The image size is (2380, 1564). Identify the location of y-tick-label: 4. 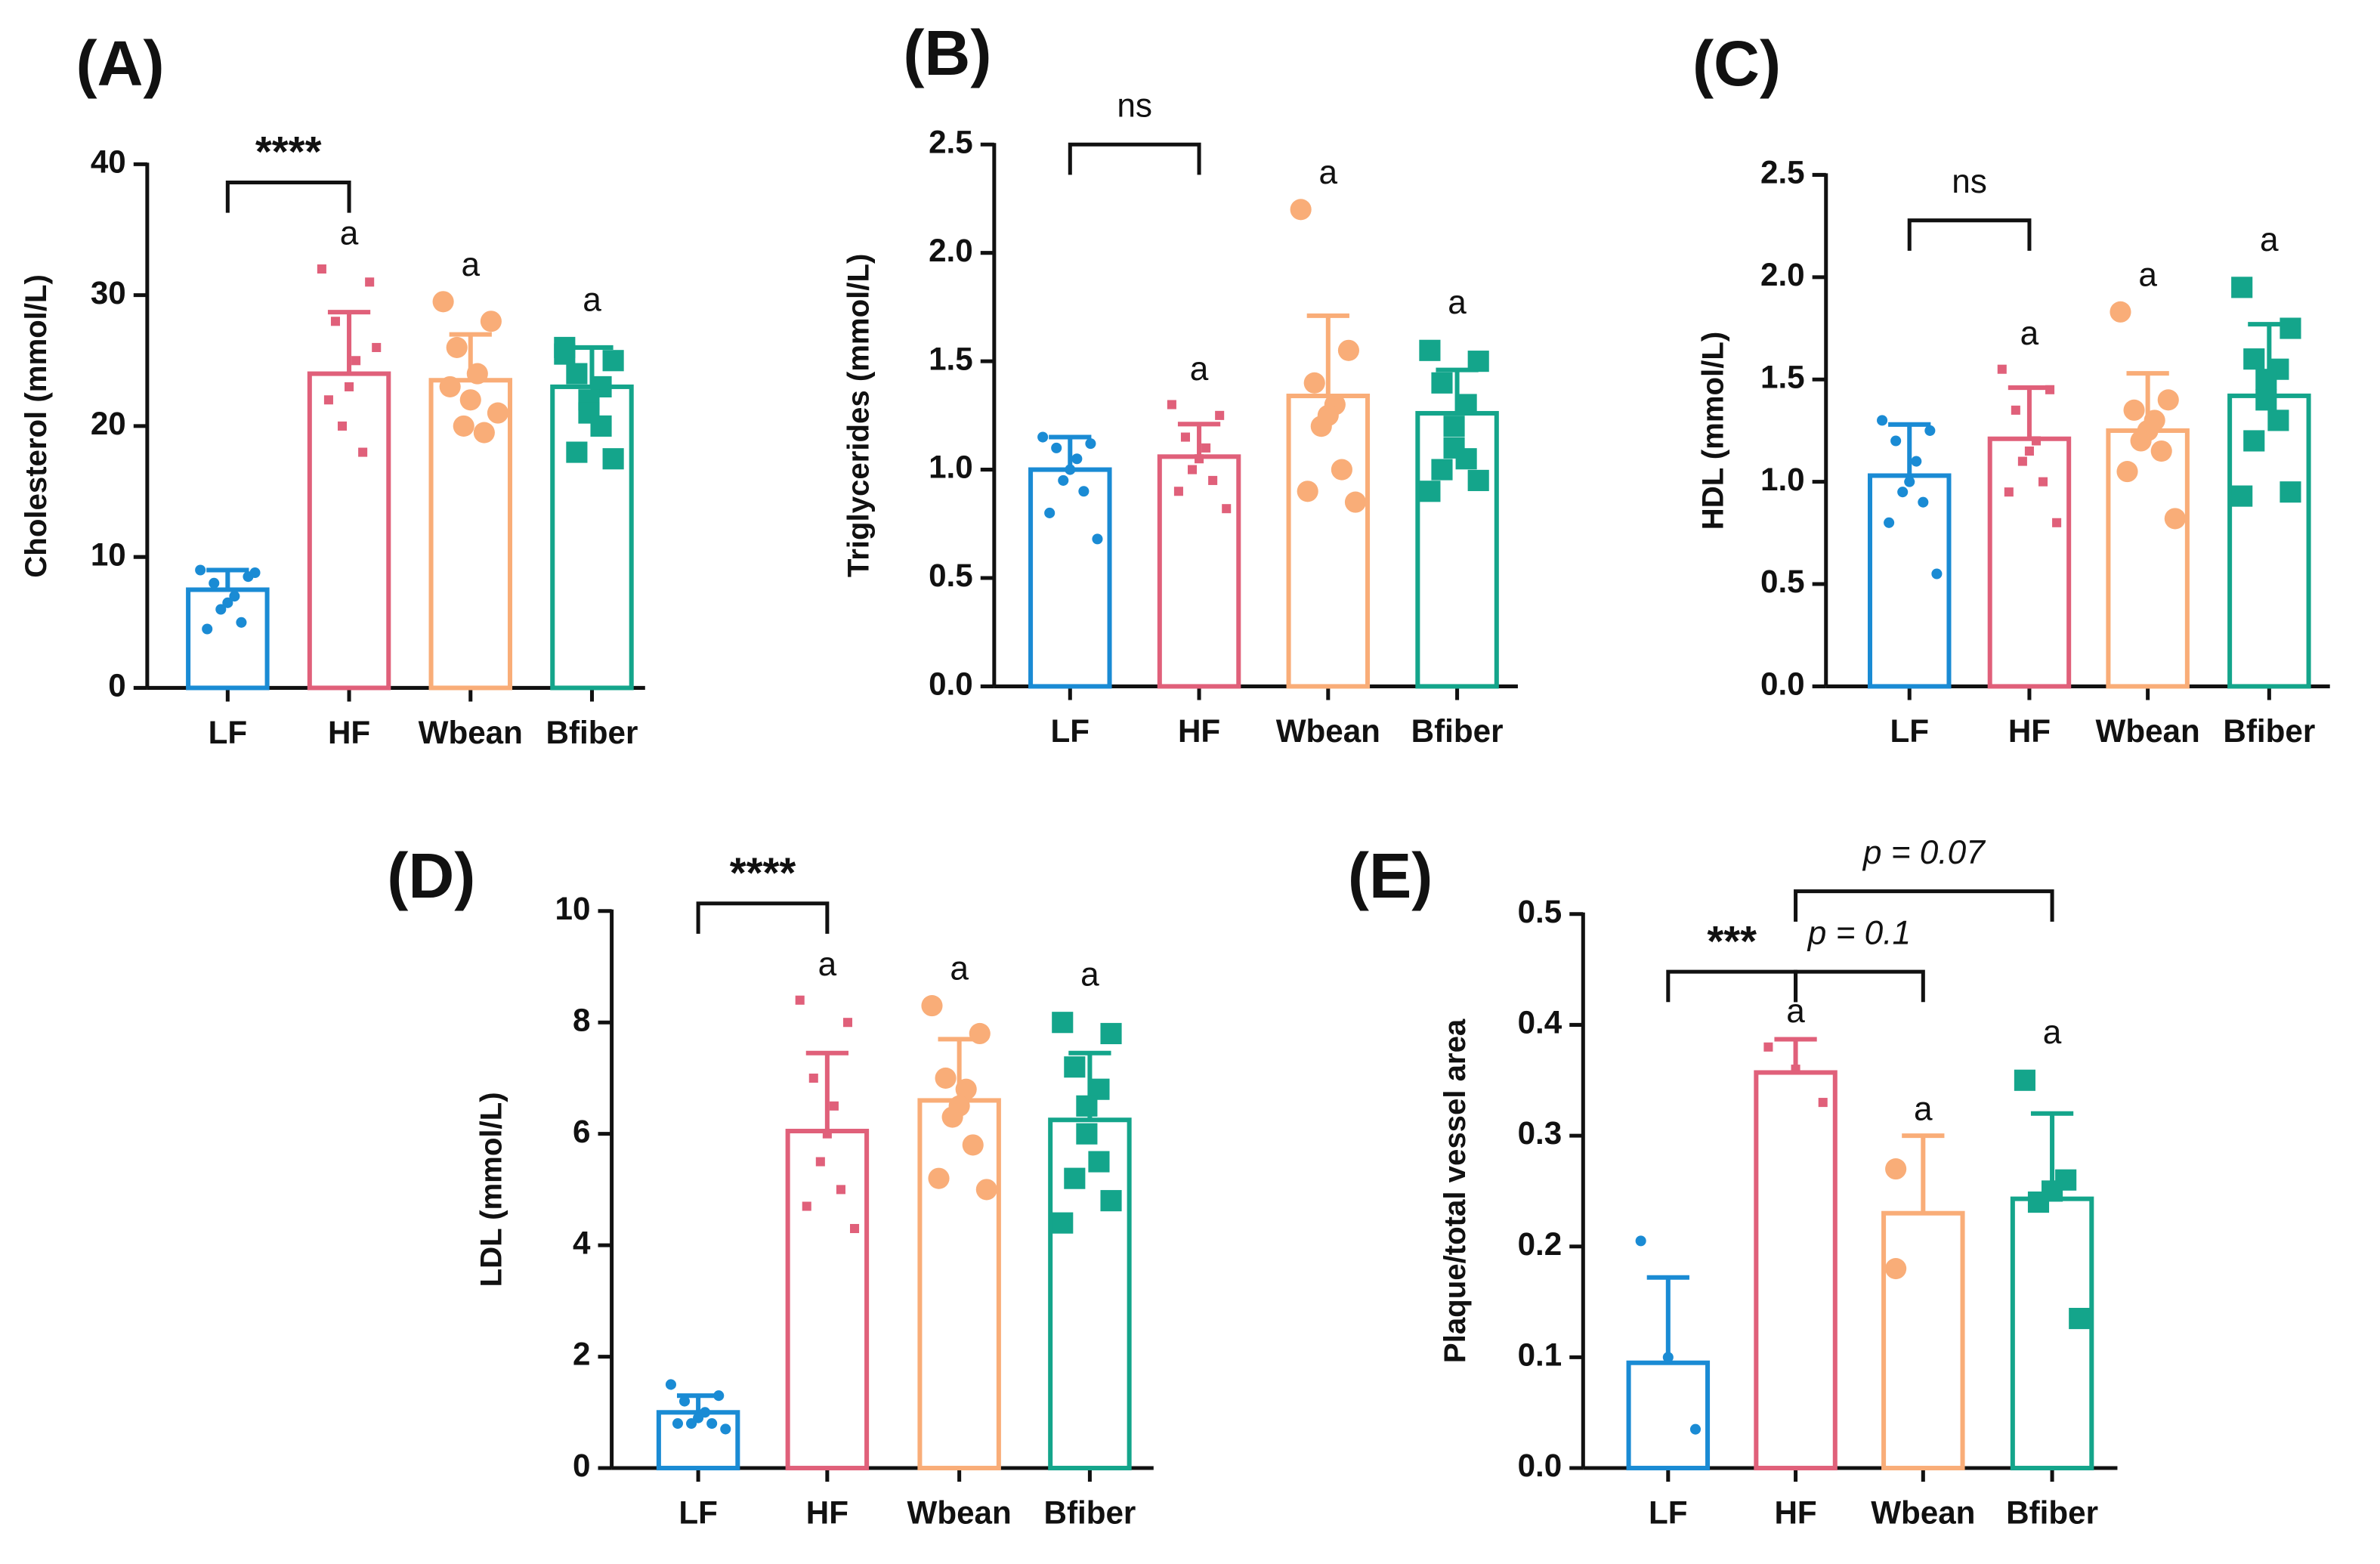
(582, 1242).